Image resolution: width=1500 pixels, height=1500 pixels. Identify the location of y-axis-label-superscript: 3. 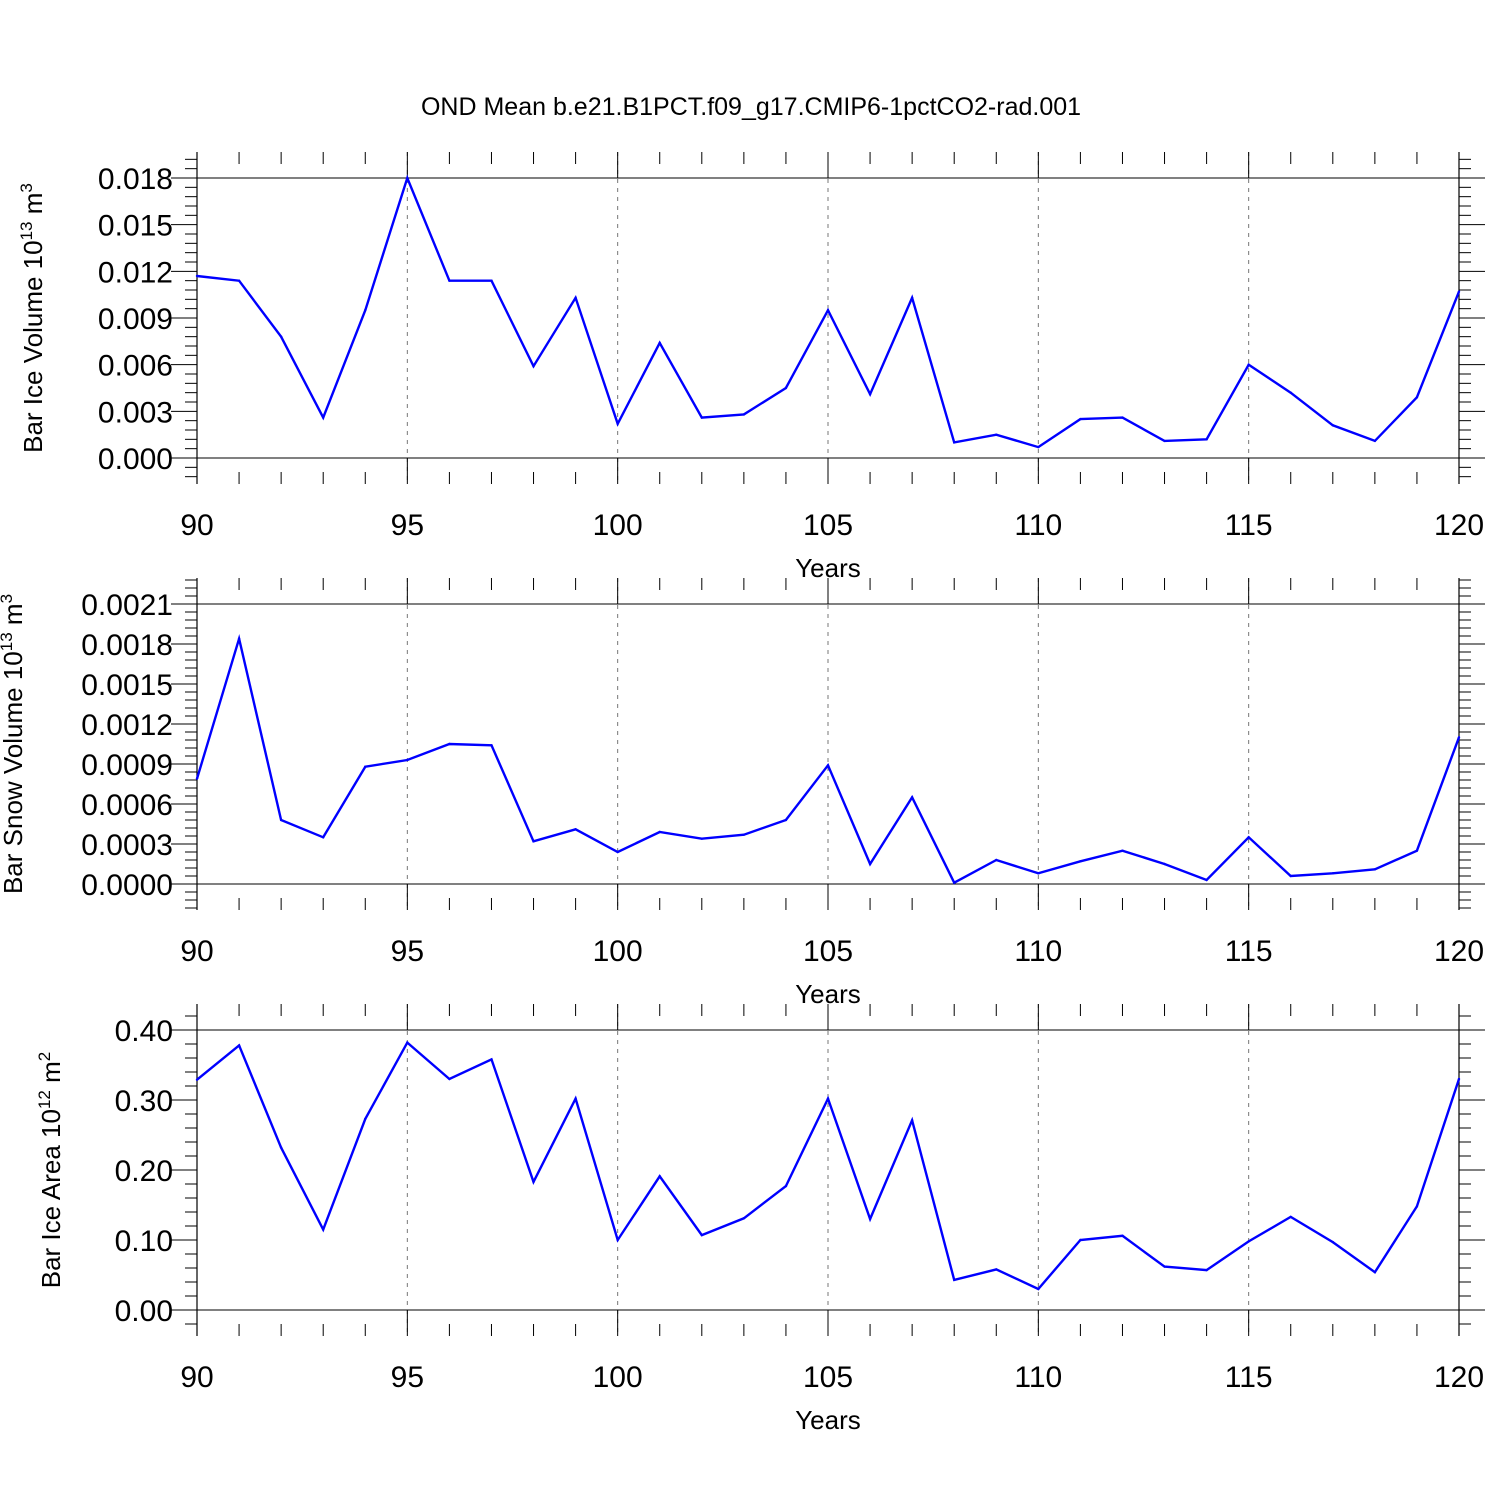
(8, 598).